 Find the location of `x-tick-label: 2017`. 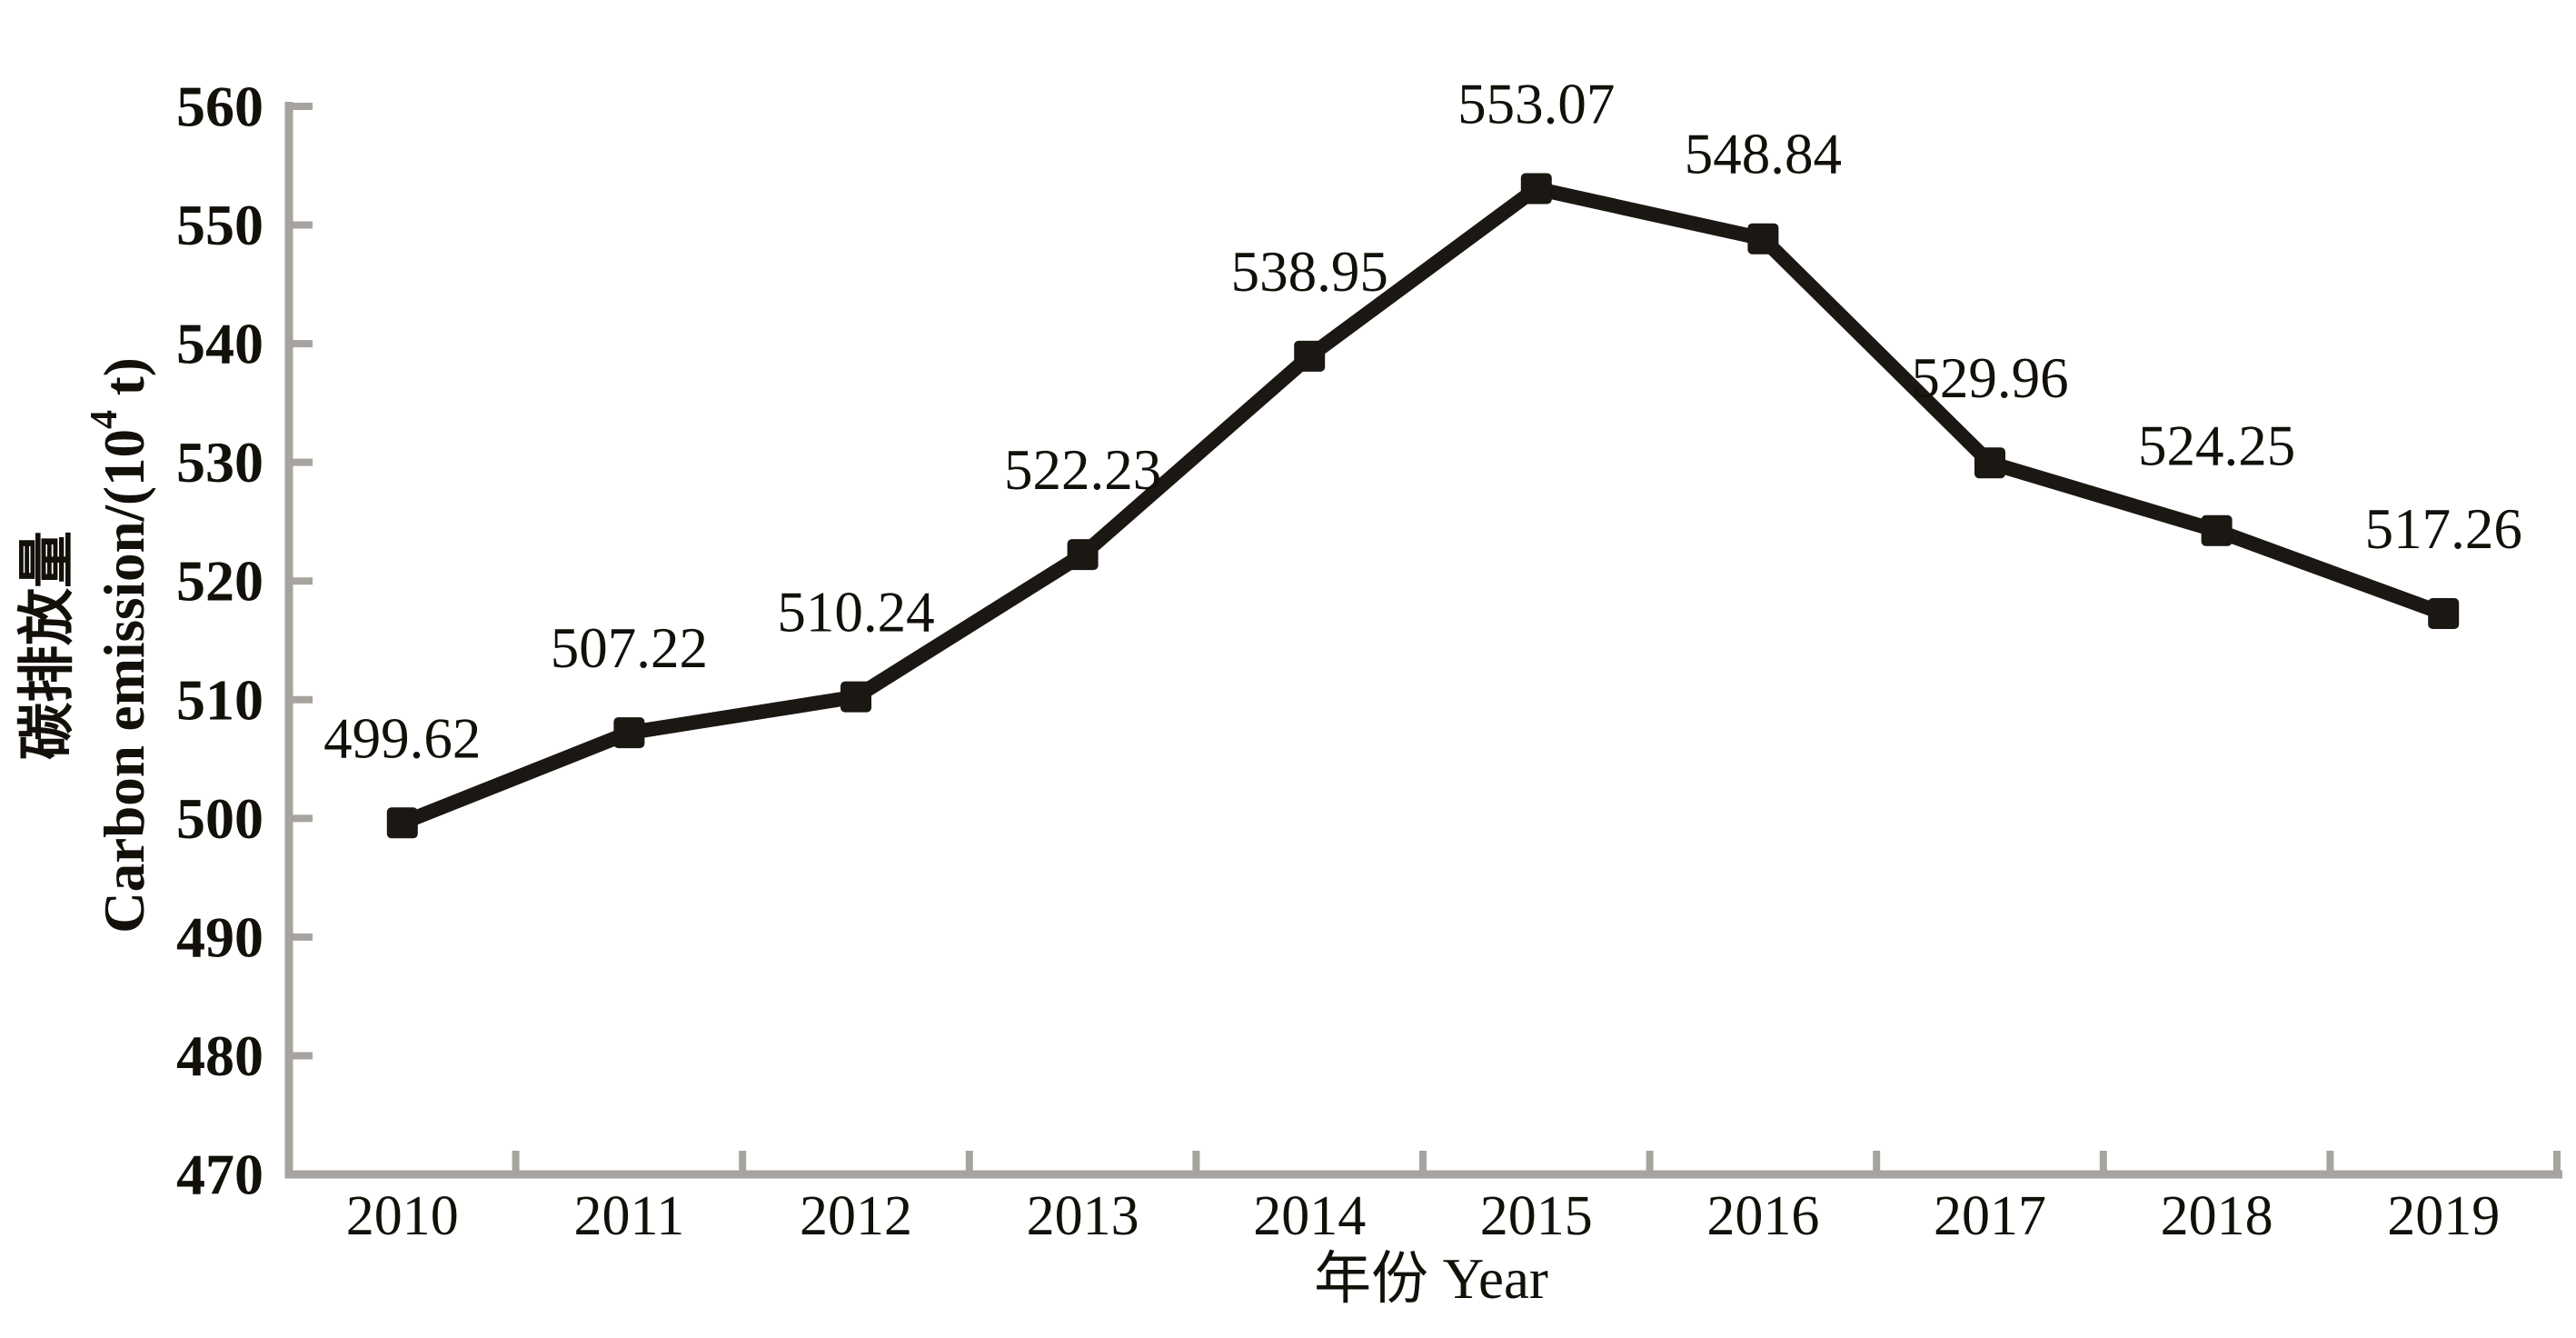

x-tick-label: 2017 is located at coordinates (1990, 1216).